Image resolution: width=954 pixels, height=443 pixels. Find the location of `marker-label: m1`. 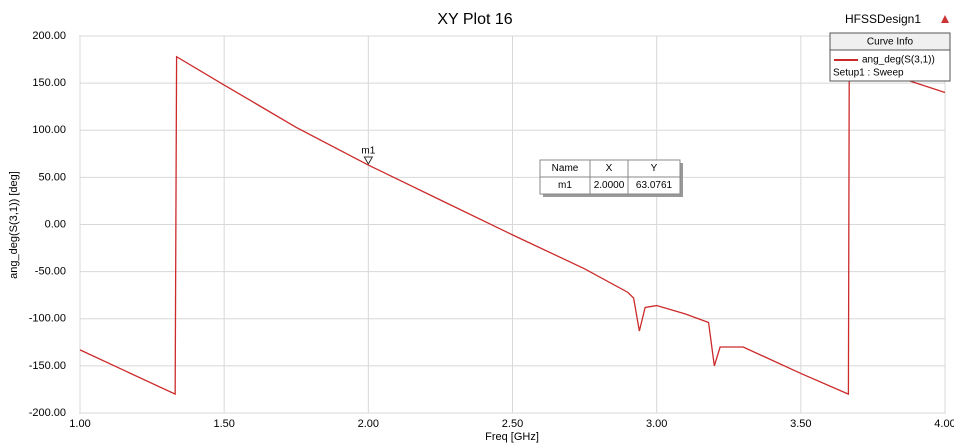

marker-label: m1 is located at coordinates (368, 151).